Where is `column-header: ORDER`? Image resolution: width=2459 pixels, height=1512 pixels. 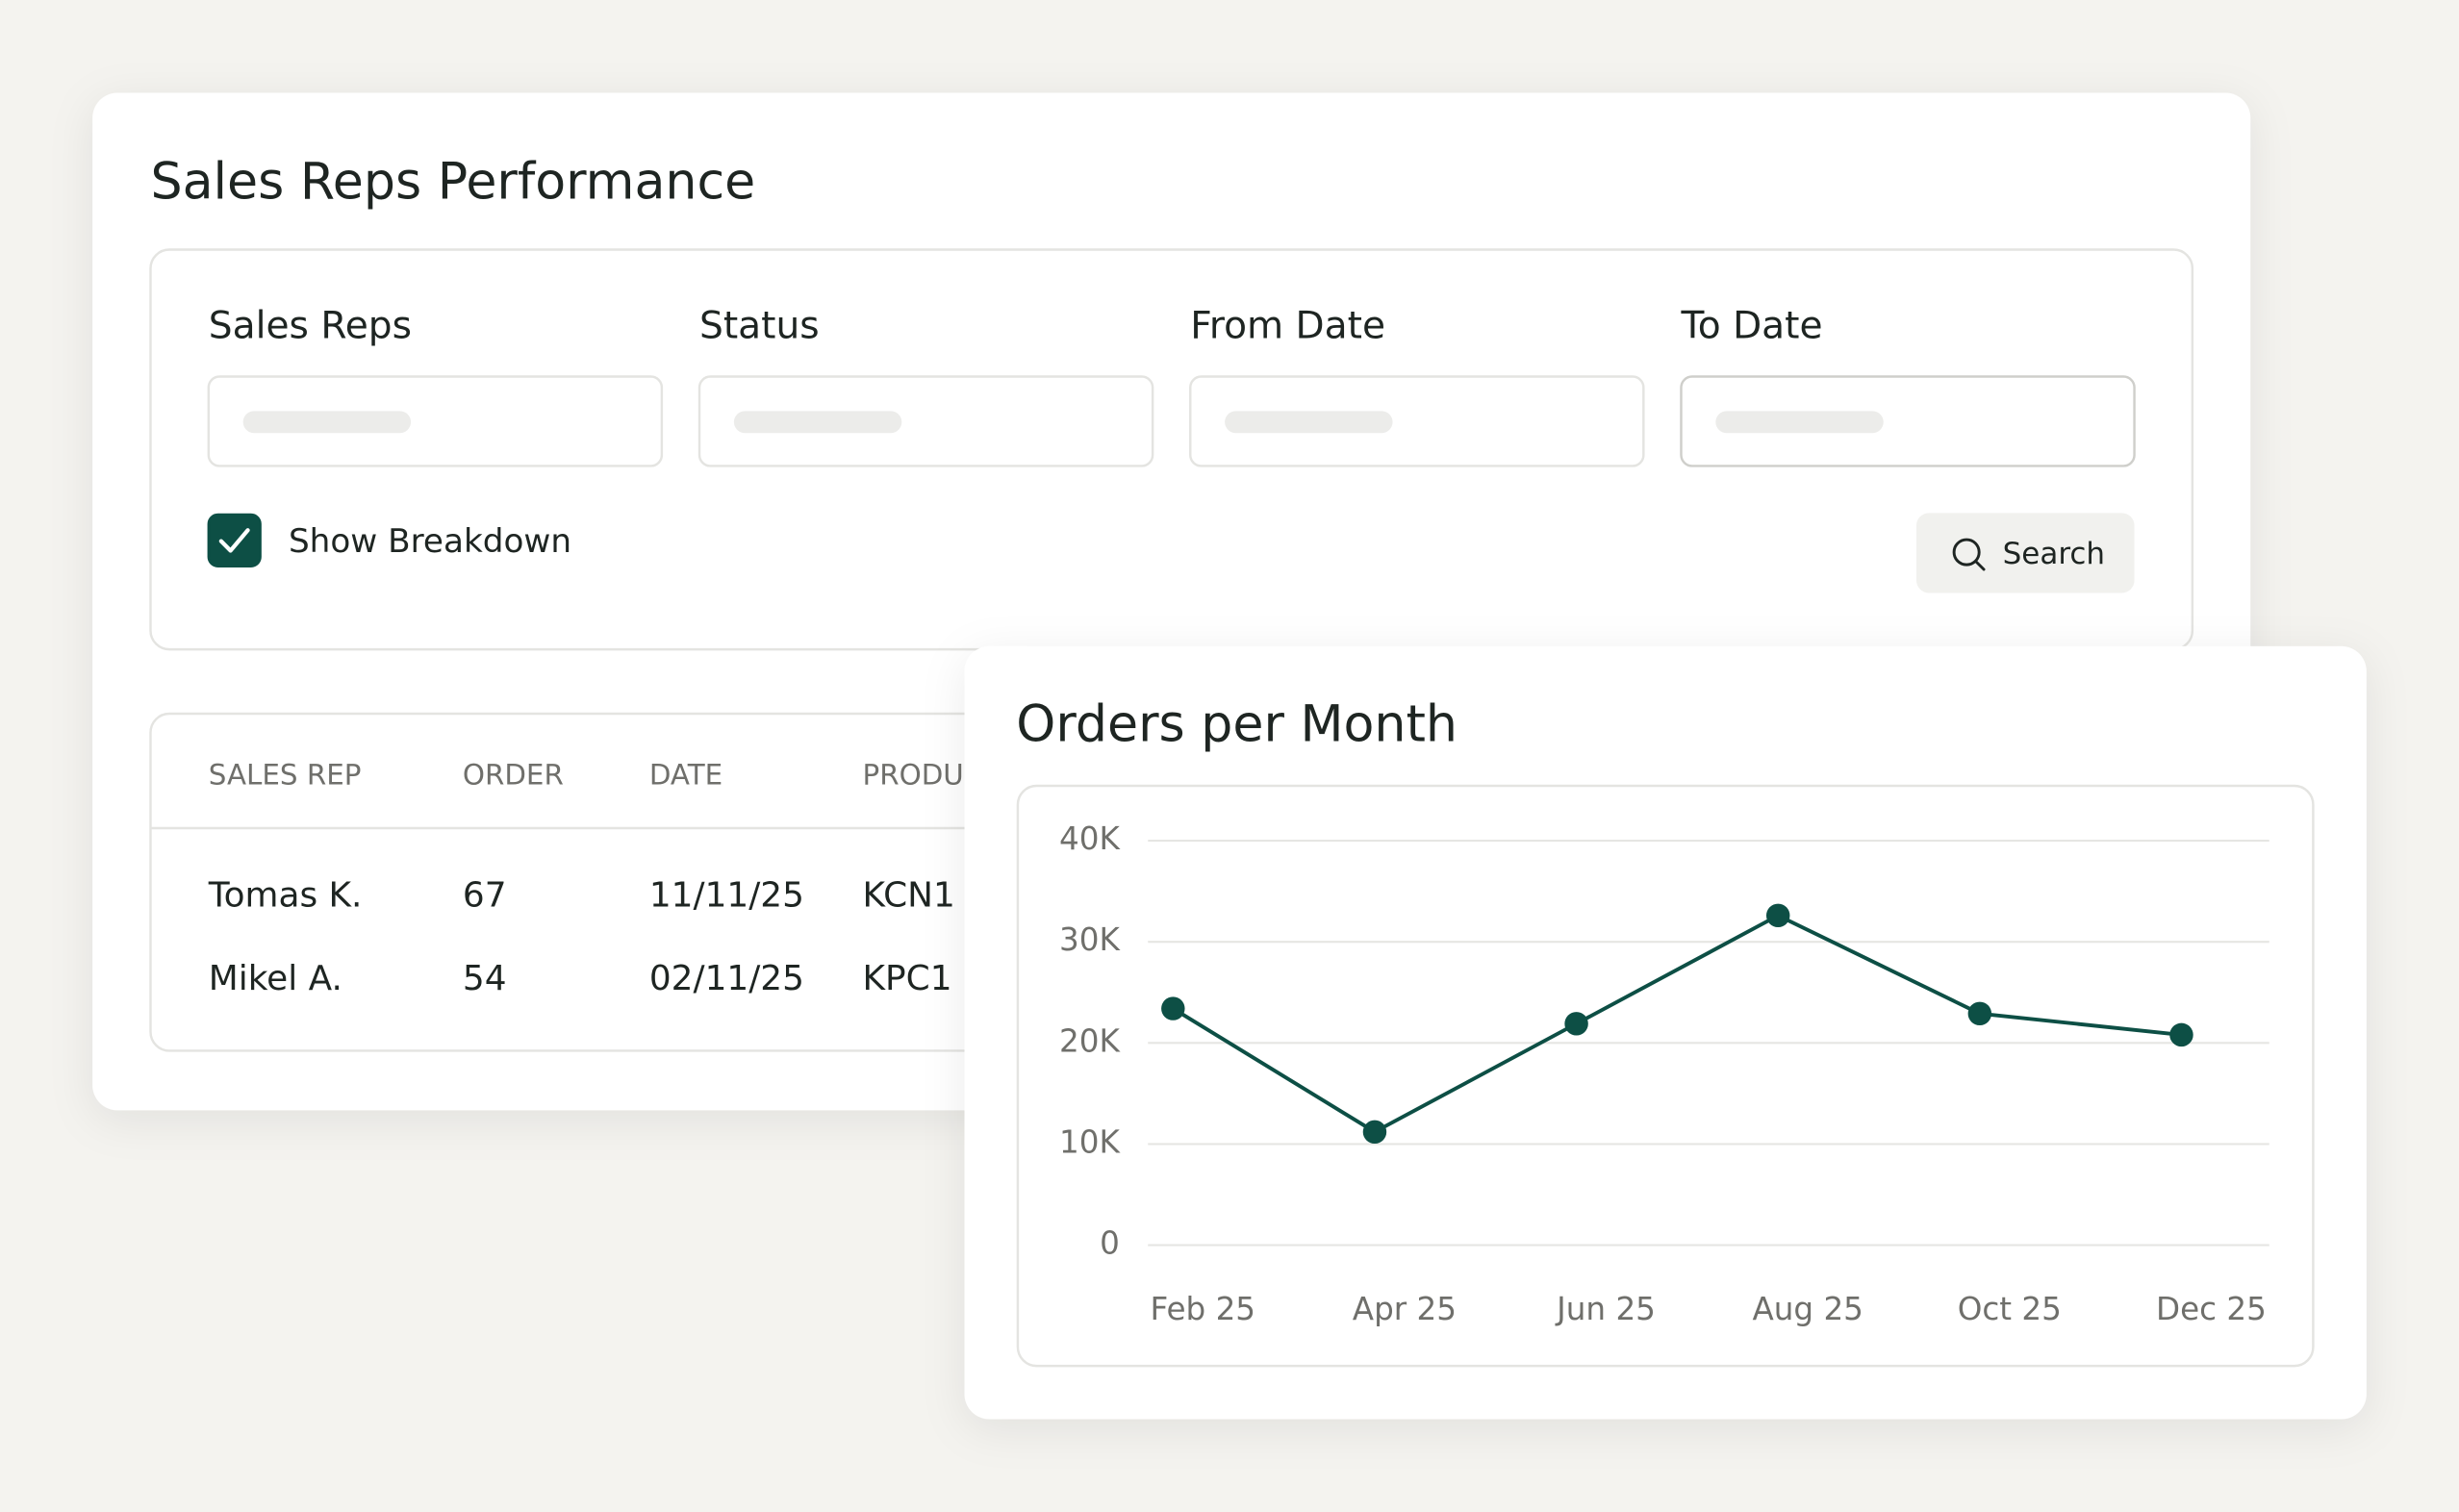
column-header: ORDER is located at coordinates (513, 776).